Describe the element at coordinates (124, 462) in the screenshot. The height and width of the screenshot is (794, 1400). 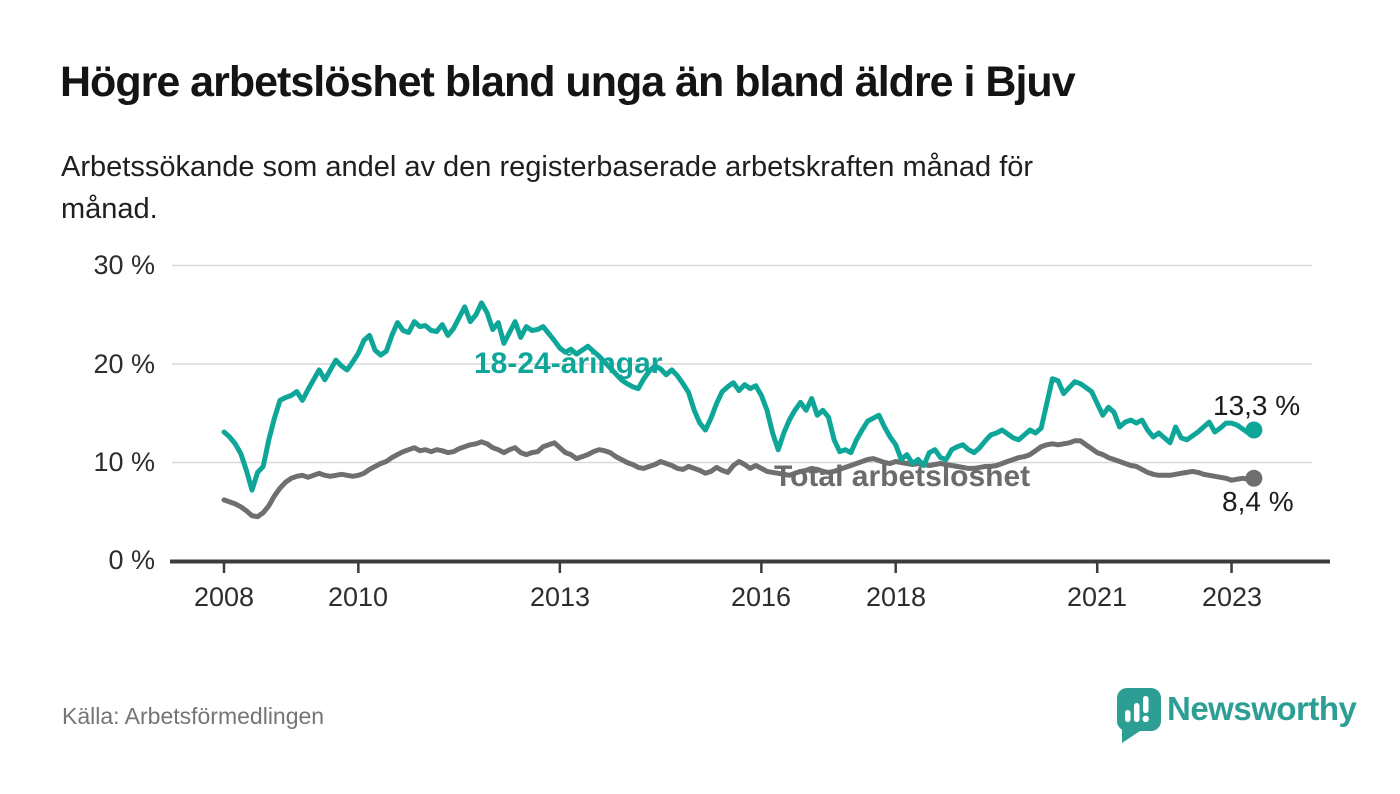
I see `y-tick-label-10: 10 %` at that location.